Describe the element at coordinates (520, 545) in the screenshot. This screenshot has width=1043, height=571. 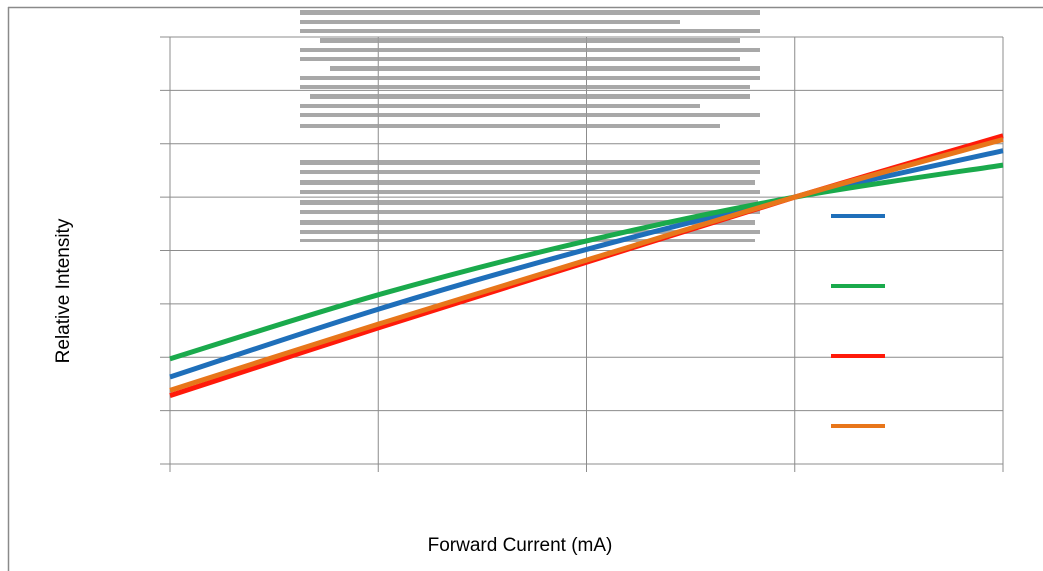
I see `x-axis-title: Forward Current (mA)` at that location.